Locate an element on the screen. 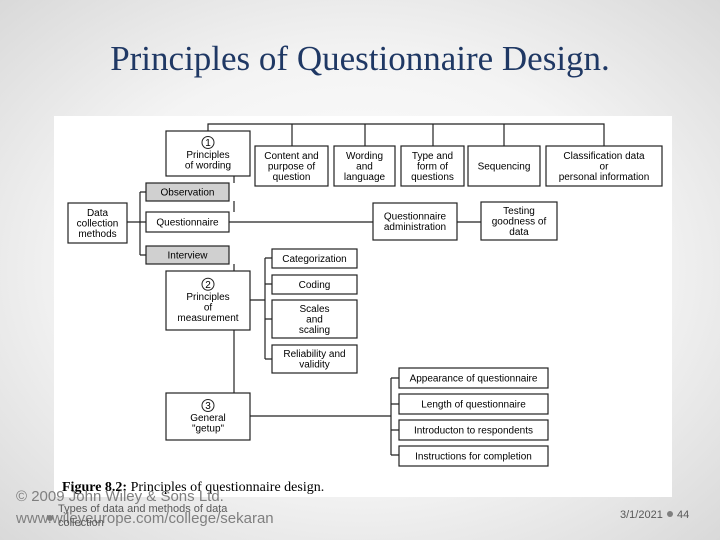 The image size is (720, 540). node-label: Type and is located at coordinates (432, 156).